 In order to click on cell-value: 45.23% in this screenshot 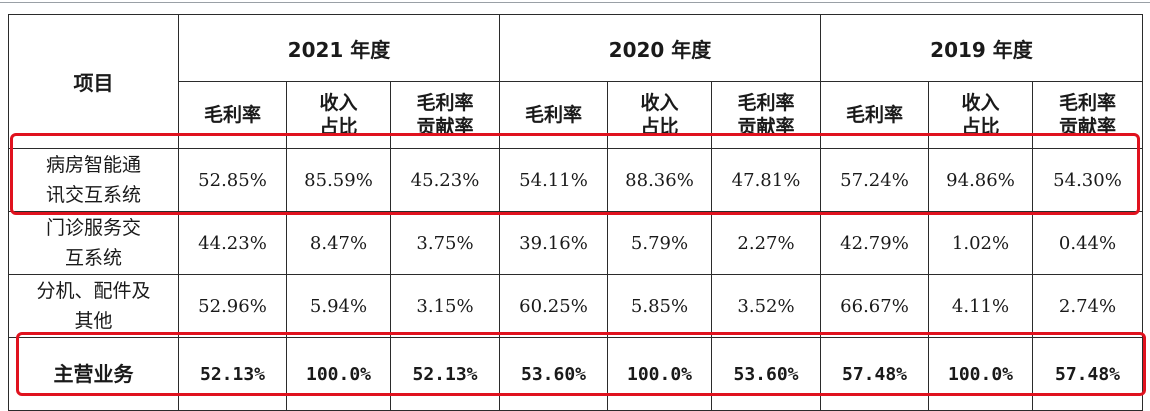, I will do `click(445, 180)`.